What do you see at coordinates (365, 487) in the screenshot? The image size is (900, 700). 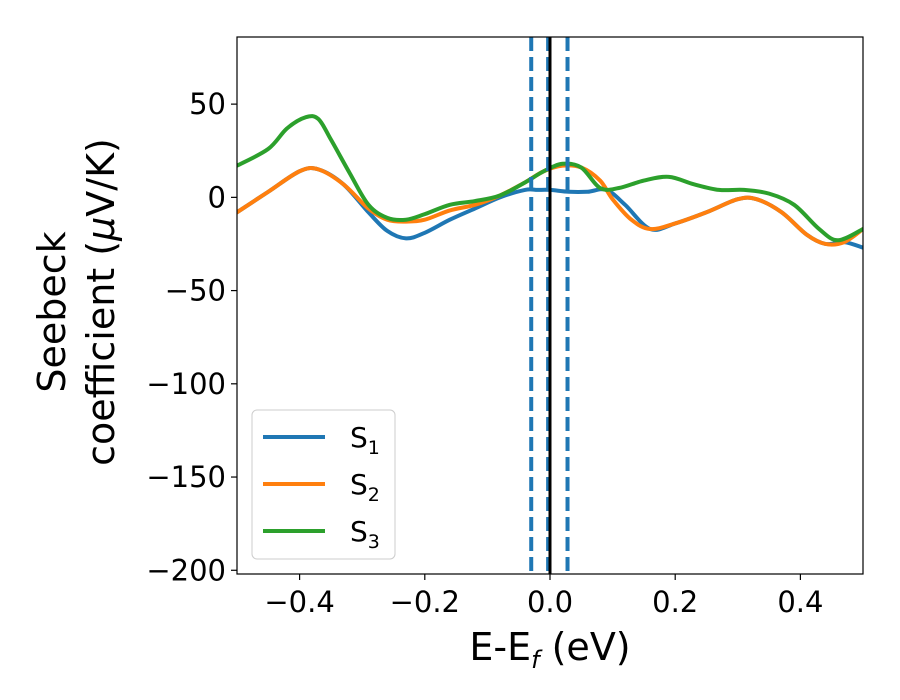 I see `legend-label-s2: S2` at bounding box center [365, 487].